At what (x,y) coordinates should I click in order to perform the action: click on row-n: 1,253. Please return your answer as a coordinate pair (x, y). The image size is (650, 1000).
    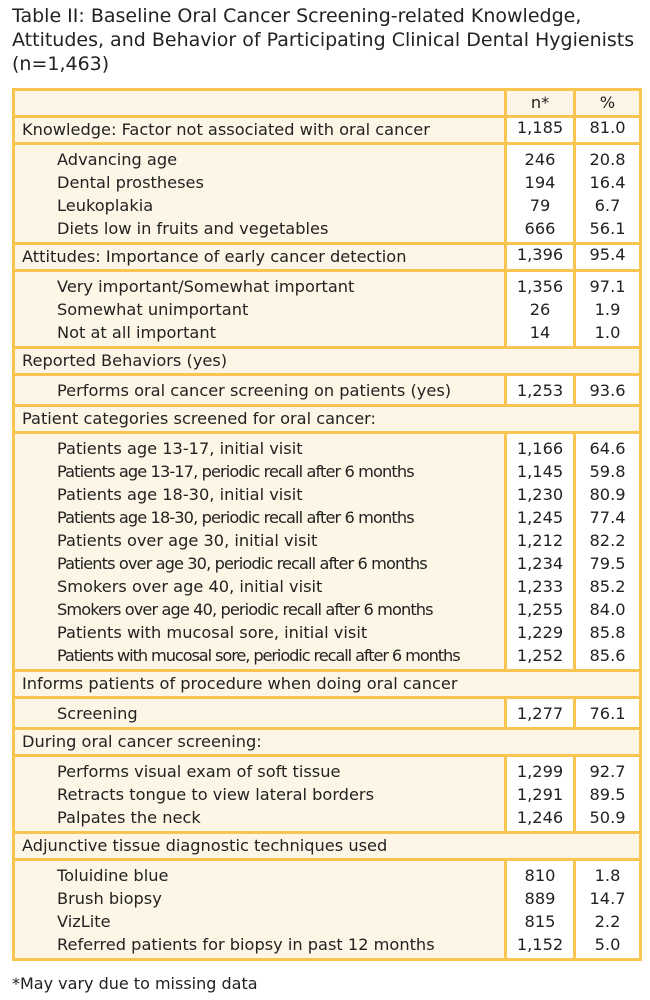
    Looking at the image, I should click on (540, 390).